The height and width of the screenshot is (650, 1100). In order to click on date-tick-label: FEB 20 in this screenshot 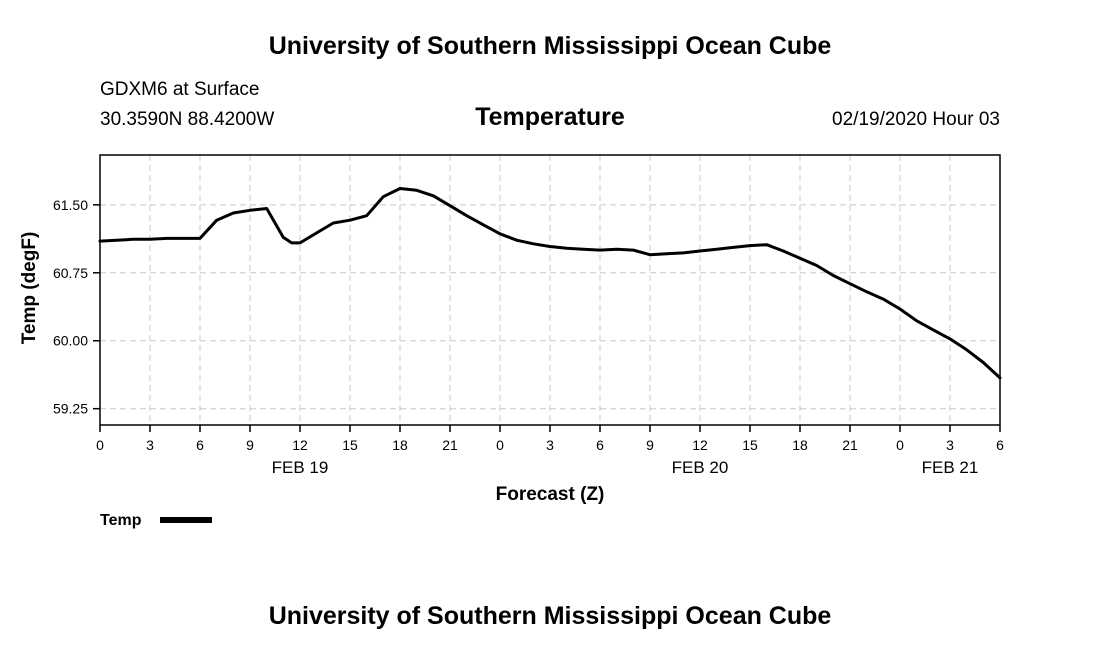, I will do `click(700, 467)`.